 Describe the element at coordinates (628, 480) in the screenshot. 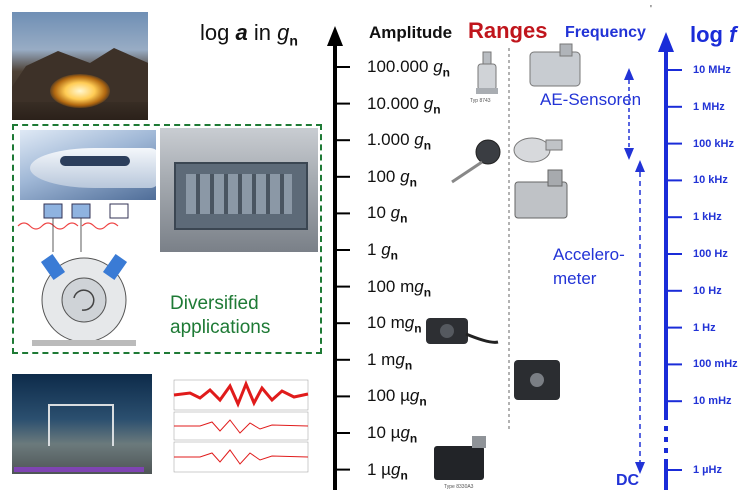

I see `dc-label: DC` at that location.